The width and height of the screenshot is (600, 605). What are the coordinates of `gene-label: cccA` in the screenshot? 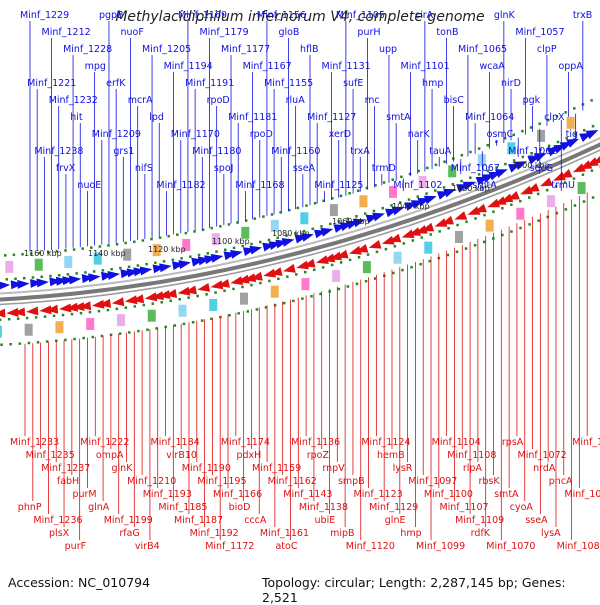 It's located at (255, 520).